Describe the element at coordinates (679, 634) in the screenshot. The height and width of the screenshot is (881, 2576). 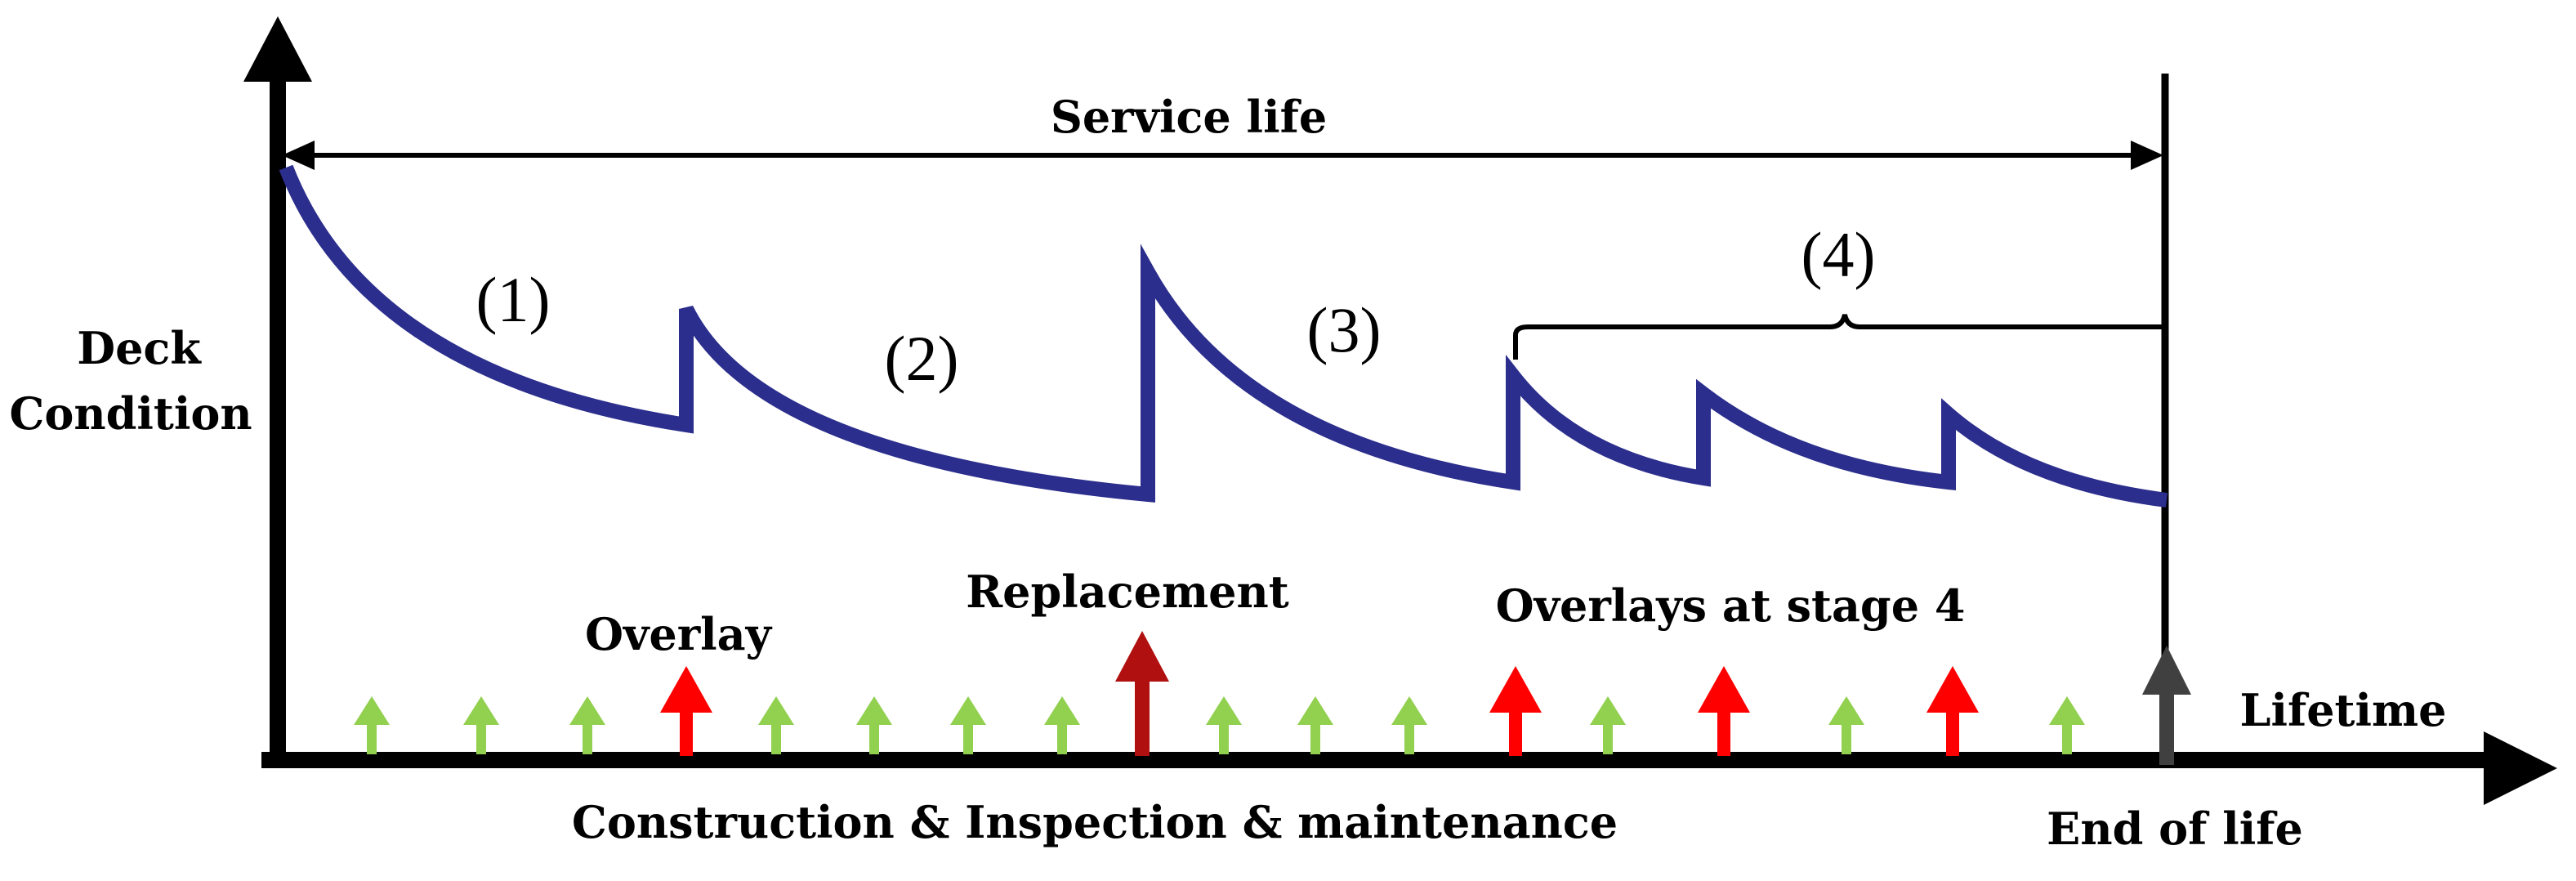
I see `overlay-label: Overlay` at that location.